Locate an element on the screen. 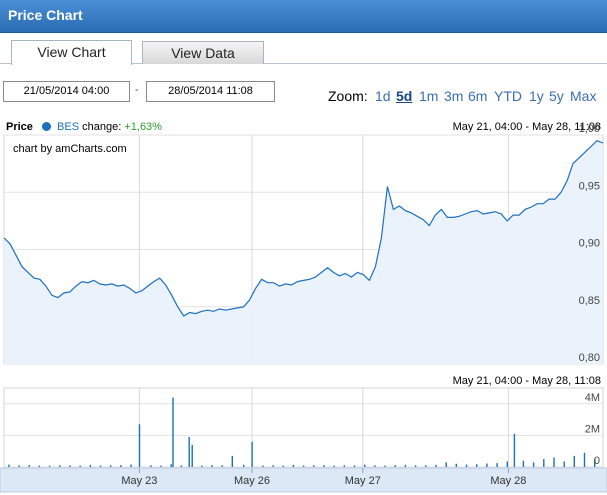 The width and height of the screenshot is (607, 495). legend-marker-icon is located at coordinates (46, 126).